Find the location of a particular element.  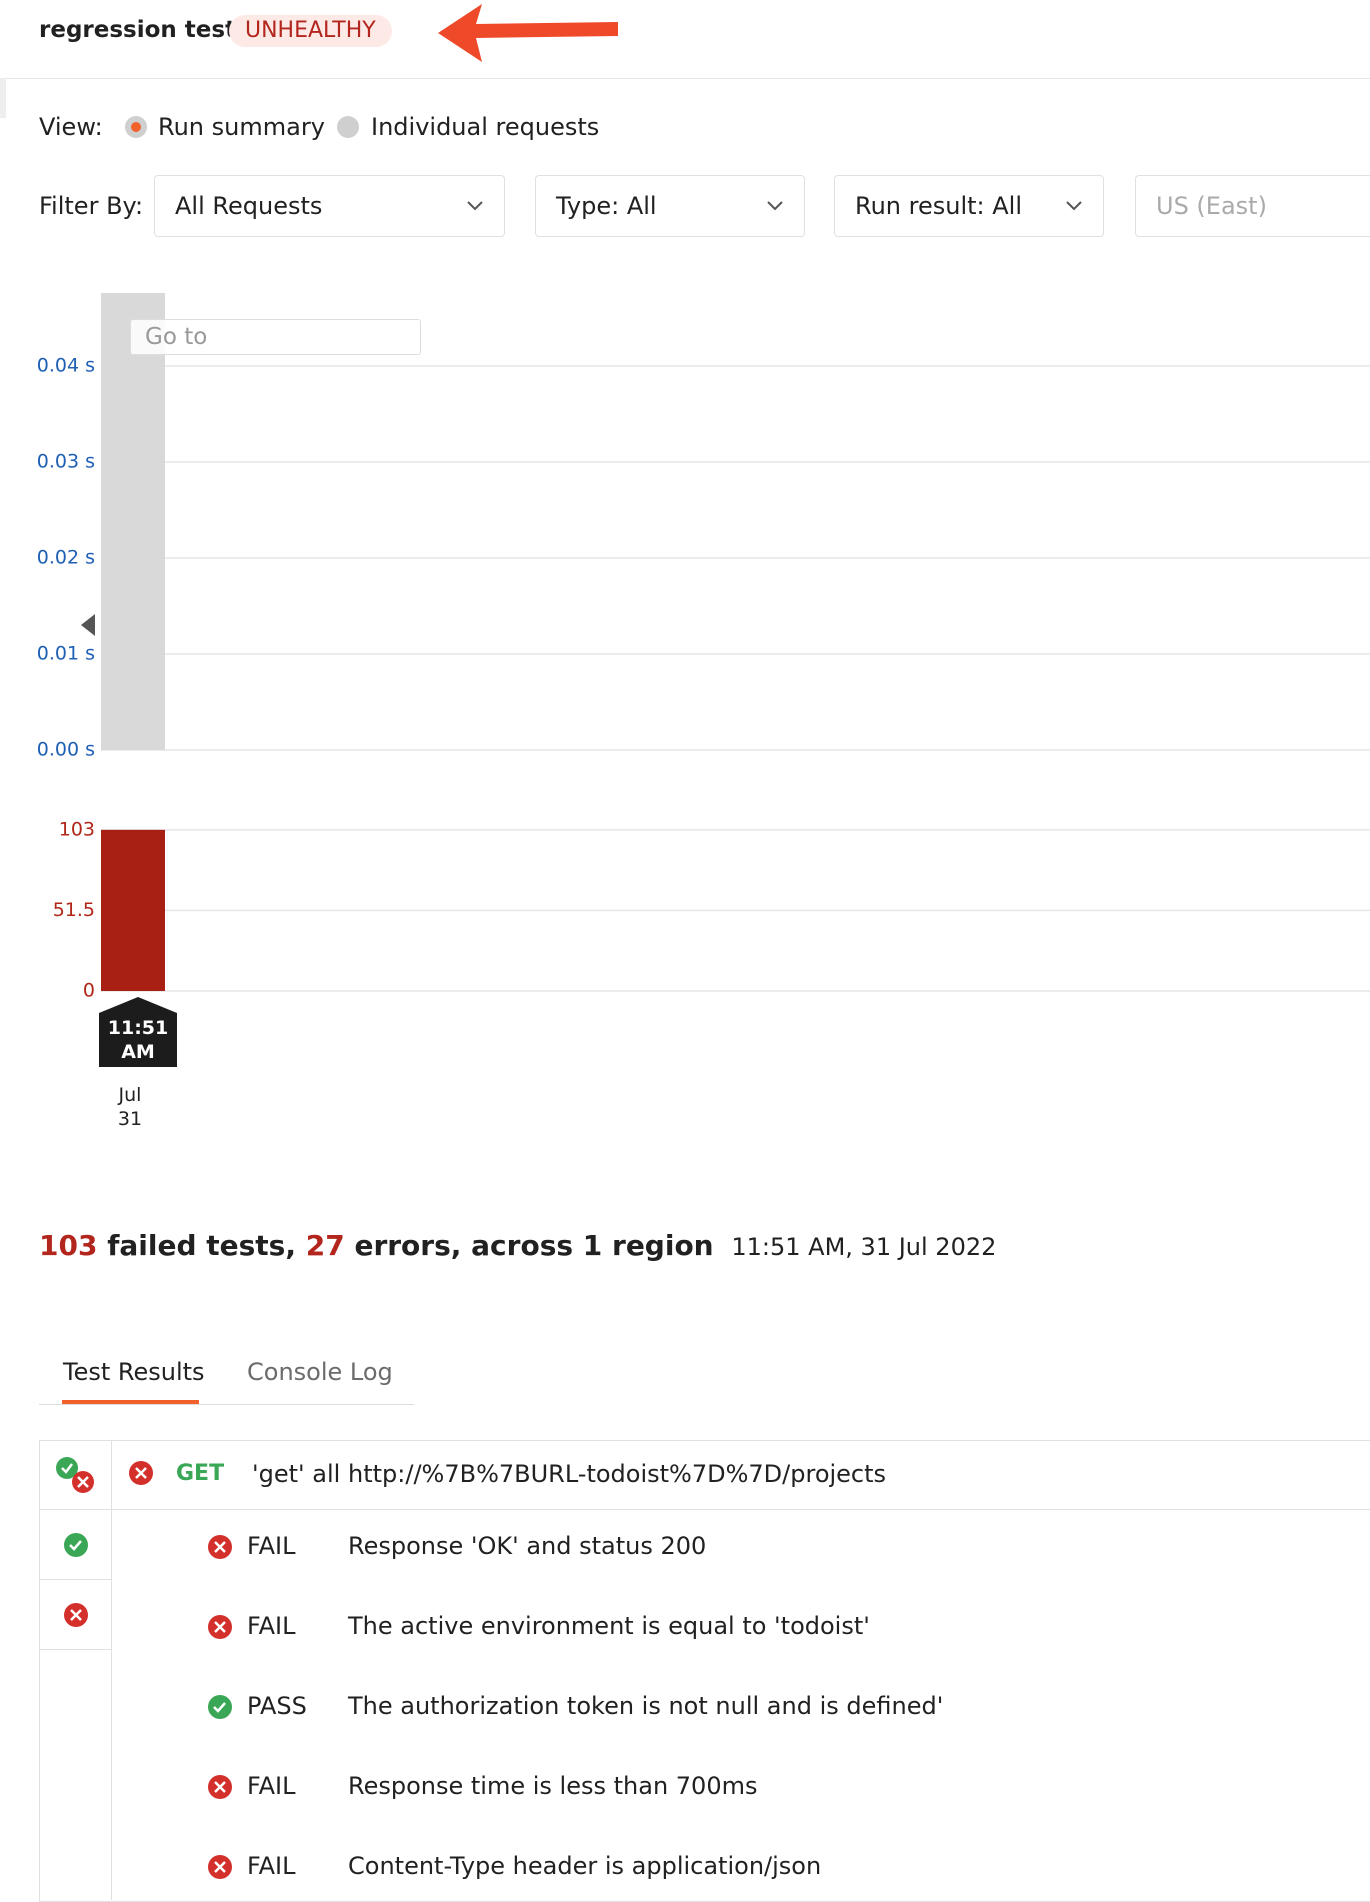

time-badge-shape is located at coordinates (138, 1032).